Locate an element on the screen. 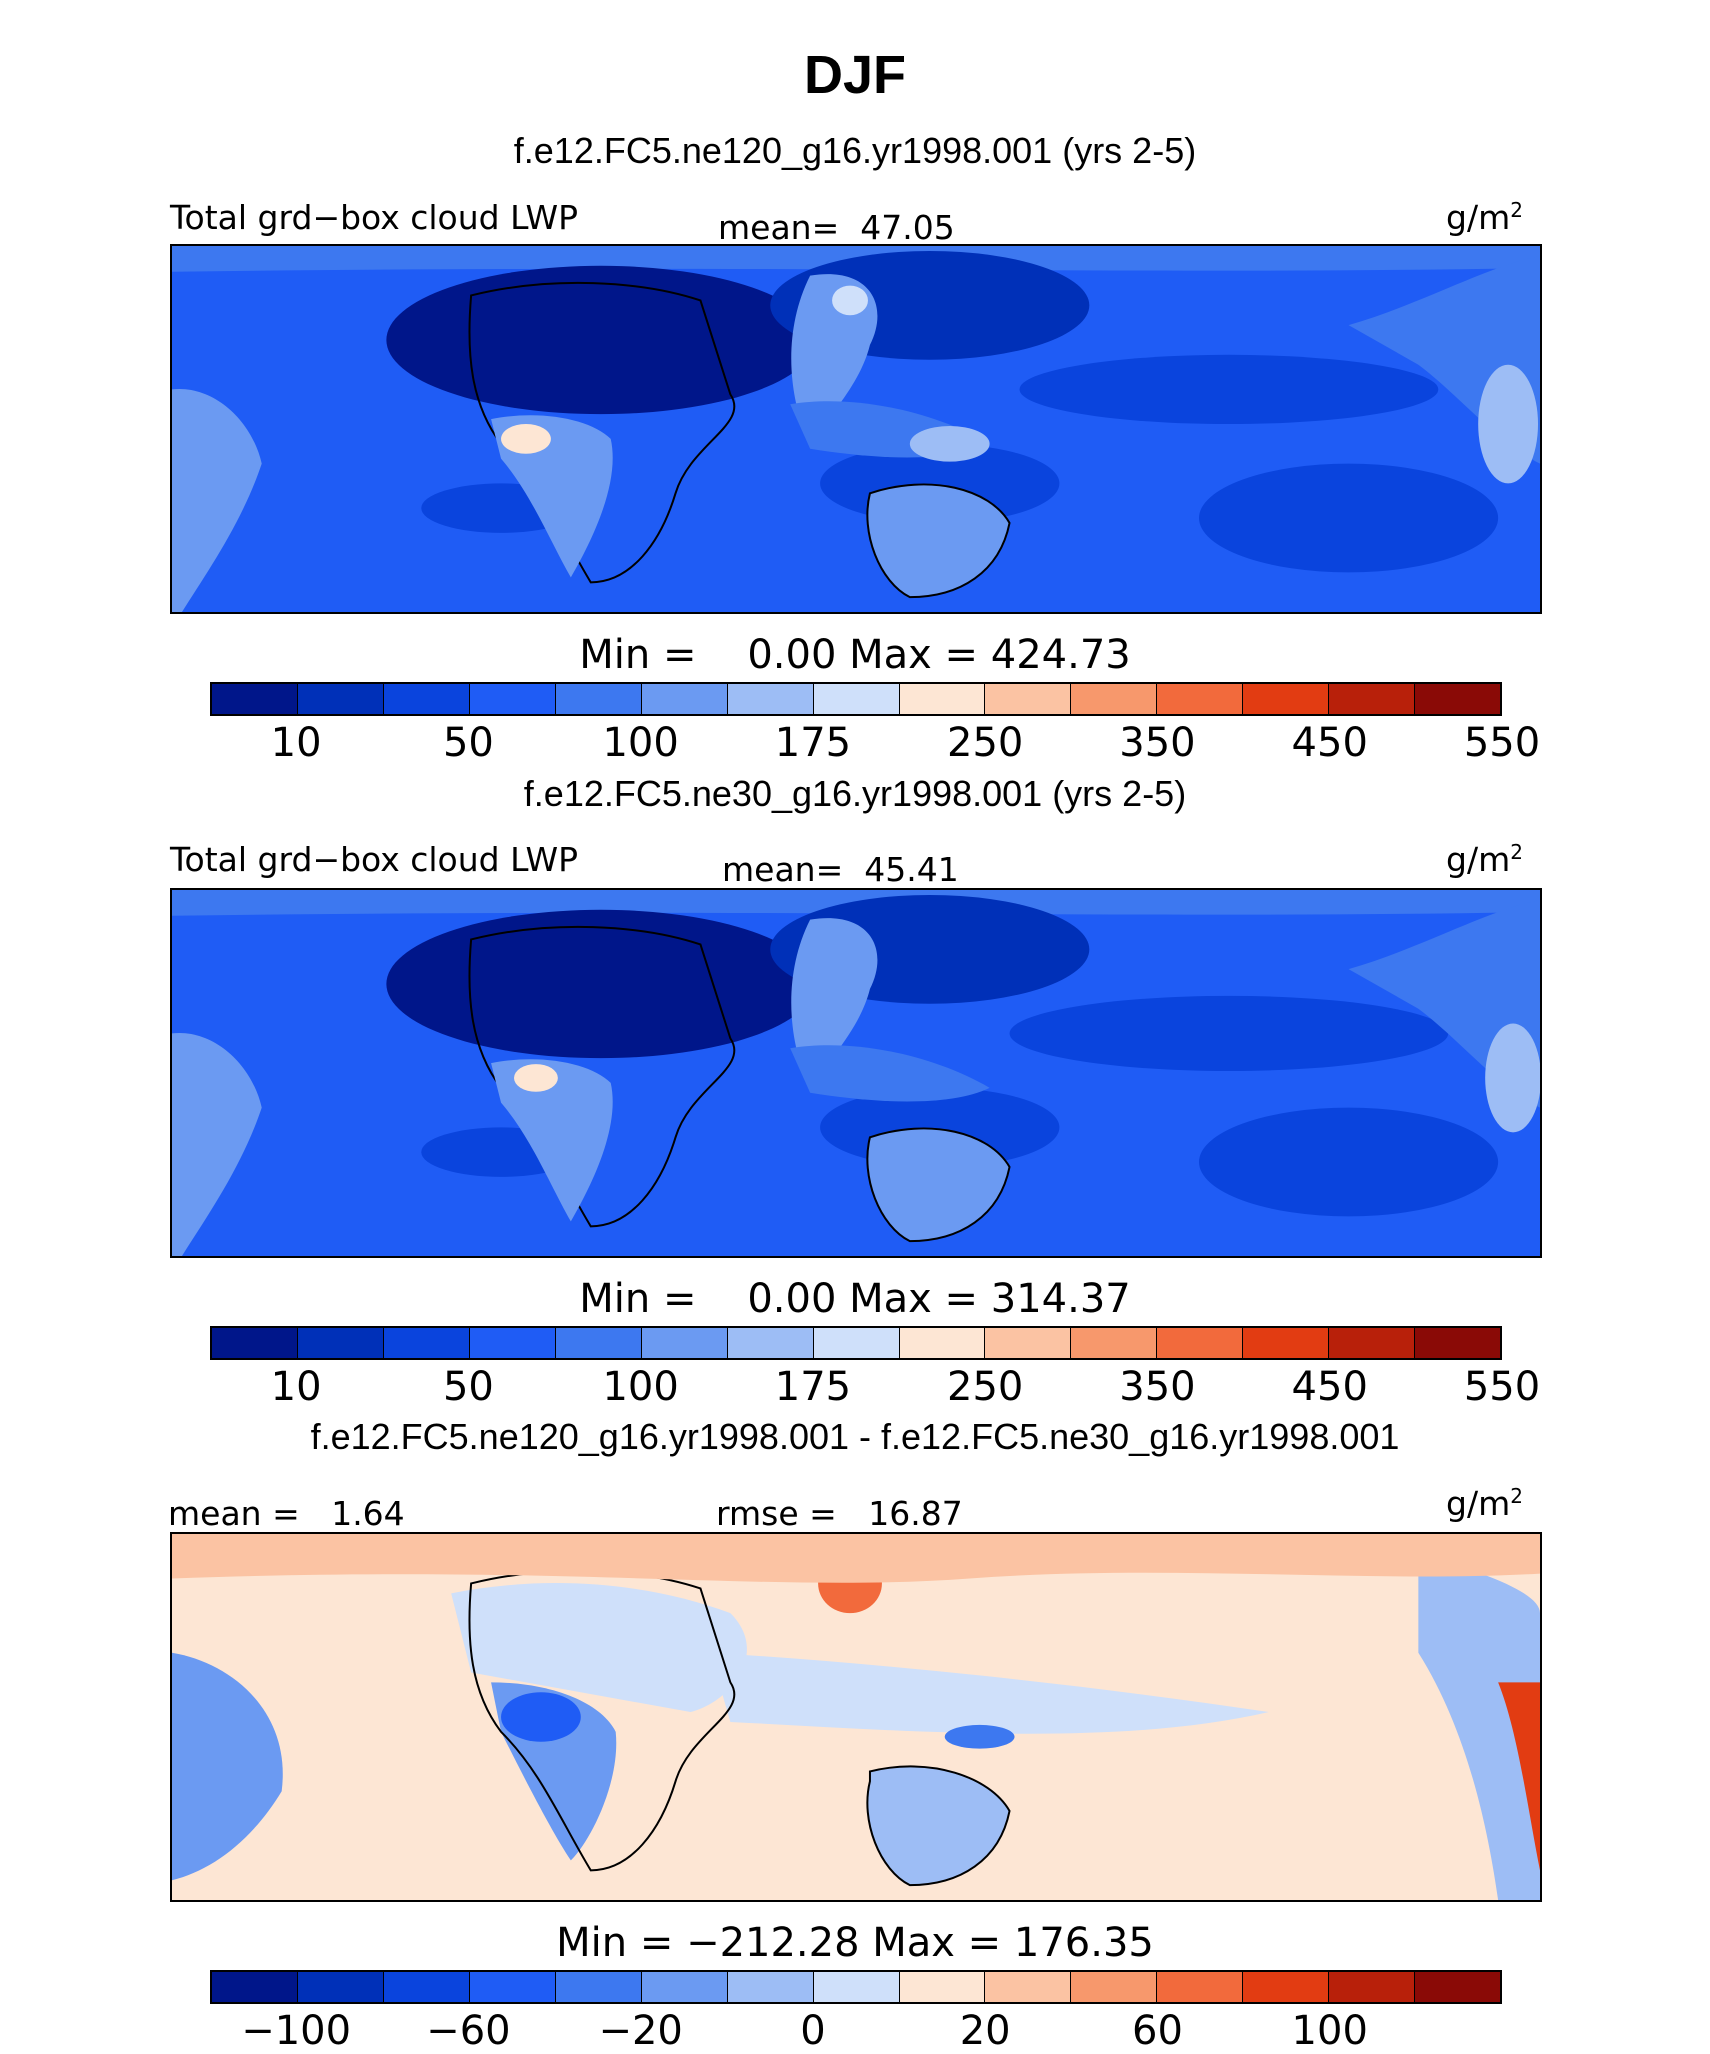  panel2-china-sea is located at coordinates (834, 1003).